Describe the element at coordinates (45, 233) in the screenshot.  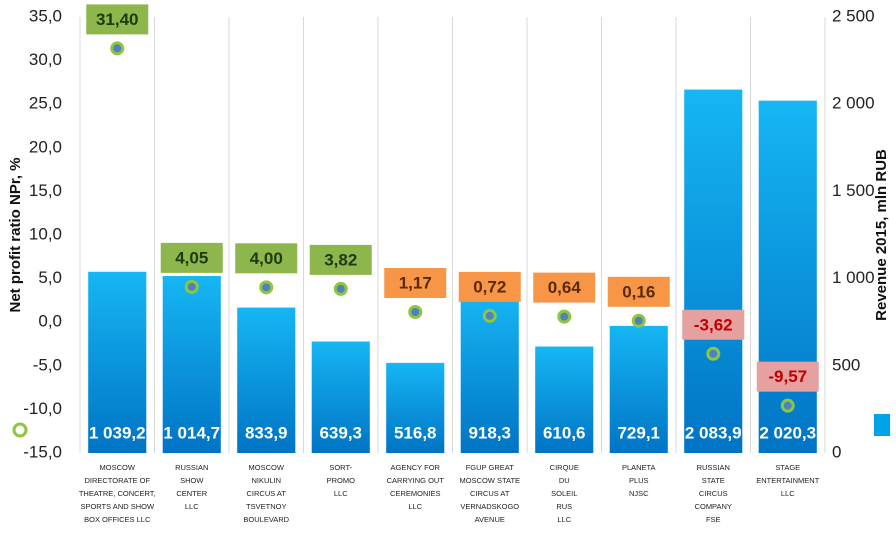
I see `y-tick-label: 10,0` at that location.